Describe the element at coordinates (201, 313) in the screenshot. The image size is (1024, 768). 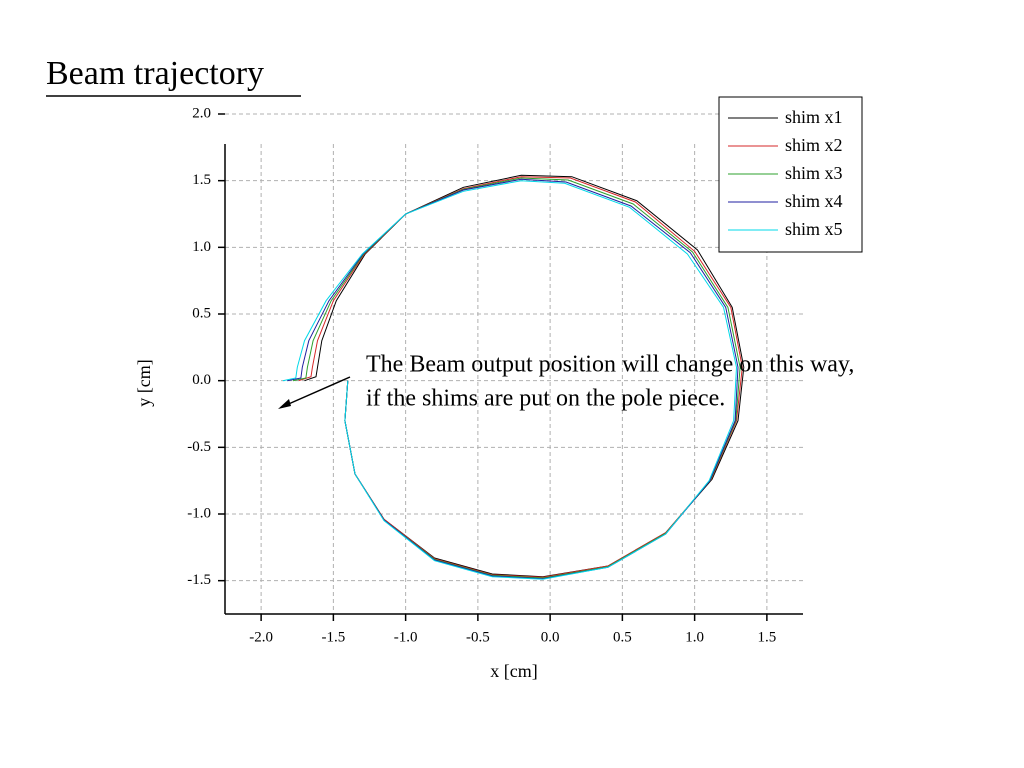
I see `y-tick-label: 0.5` at that location.